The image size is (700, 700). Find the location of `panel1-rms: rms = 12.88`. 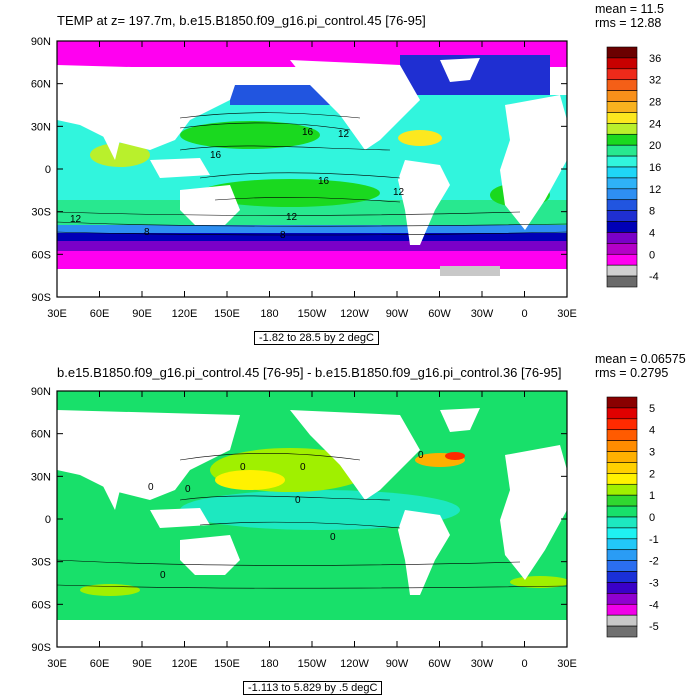

panel1-rms: rms = 12.88 is located at coordinates (628, 23).